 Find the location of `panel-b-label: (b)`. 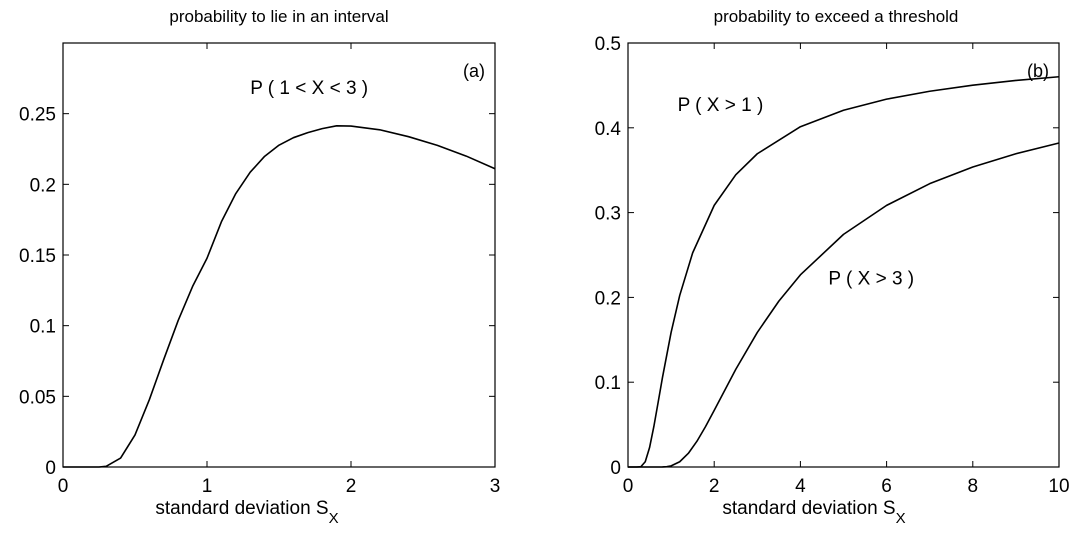

panel-b-label: (b) is located at coordinates (1038, 71).